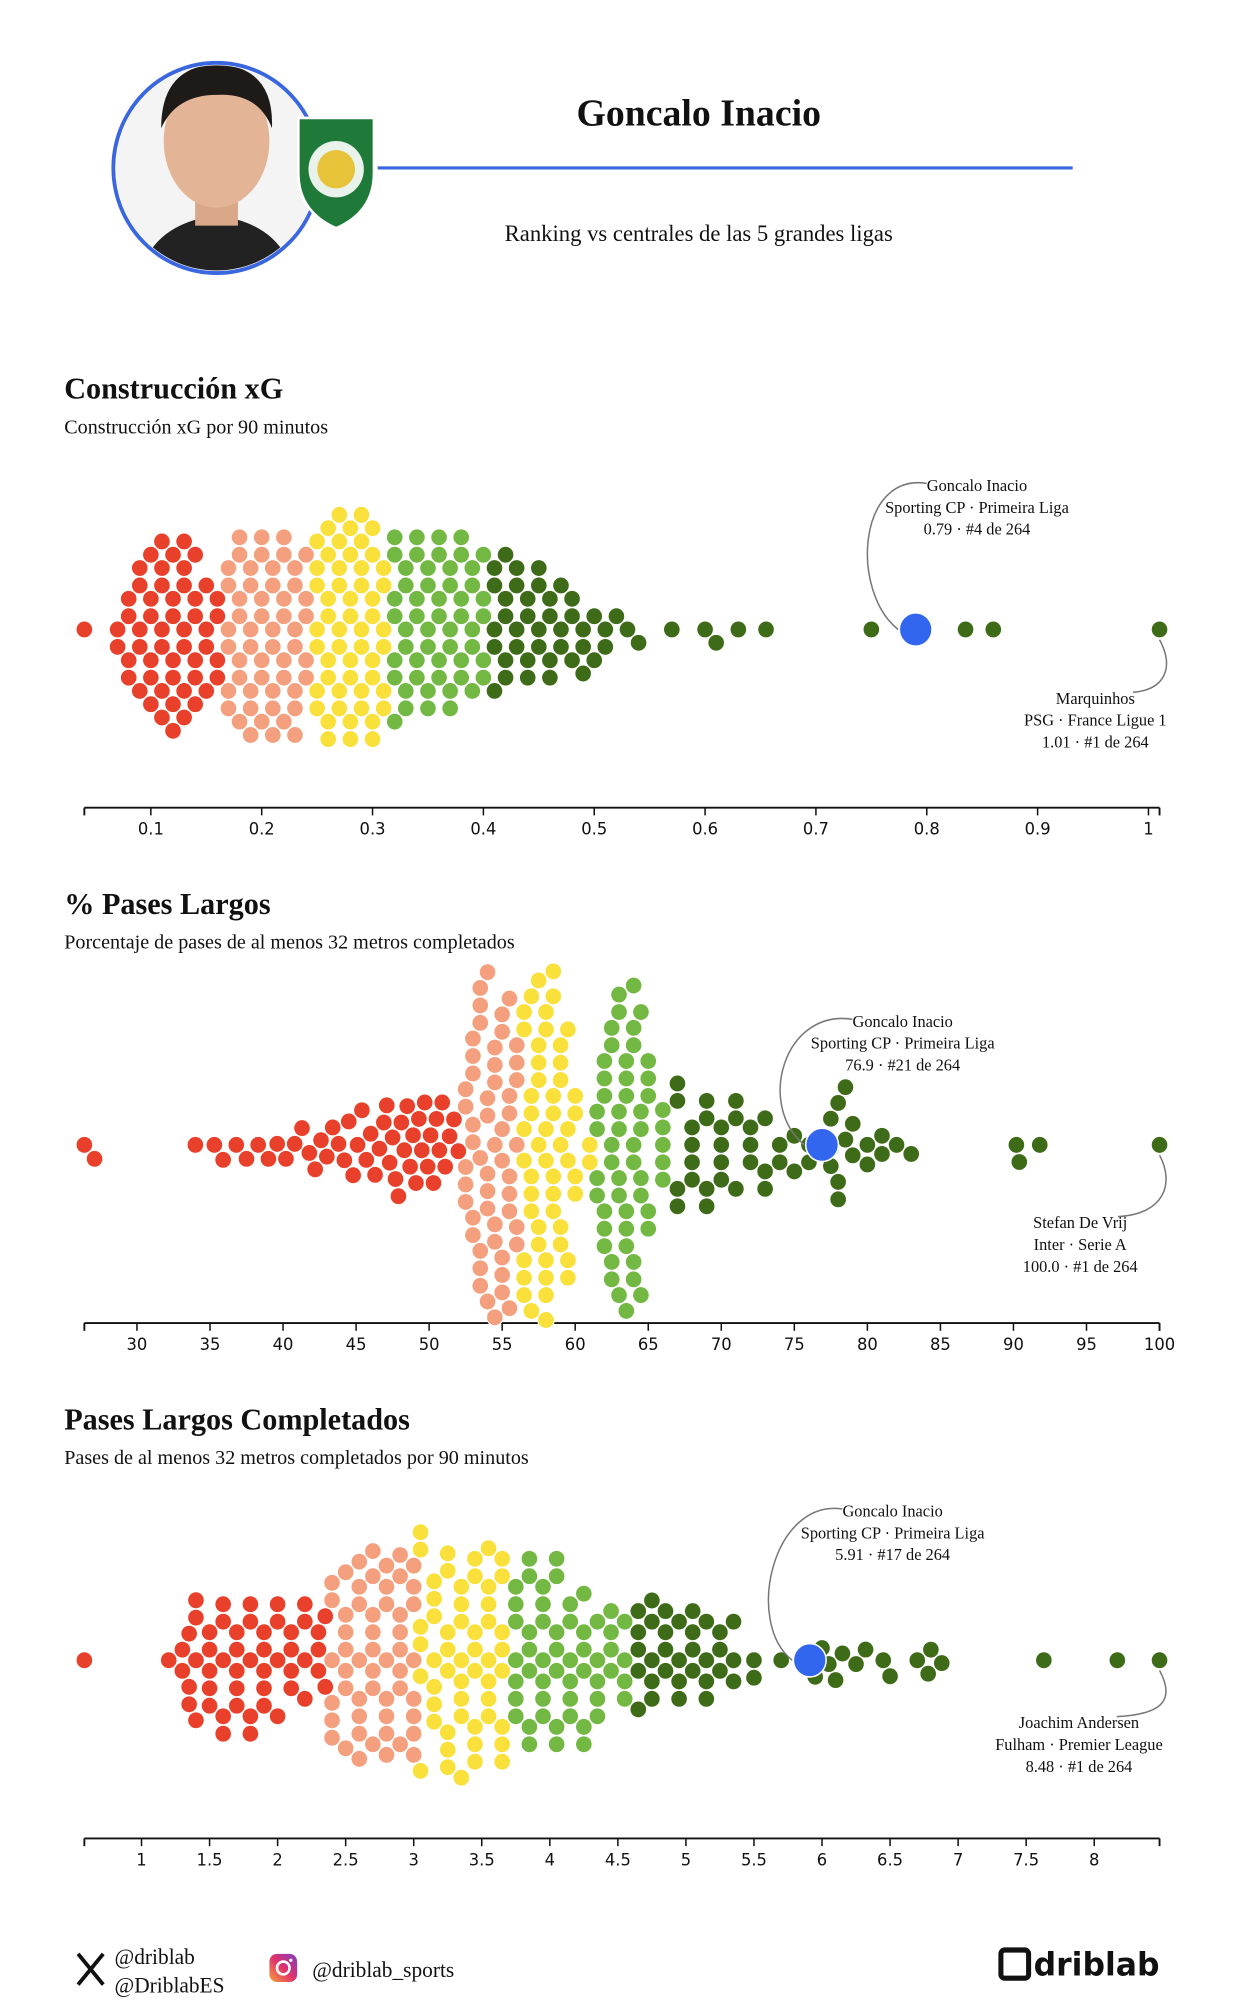  I want to click on x-tick-label: 80, so click(867, 1344).